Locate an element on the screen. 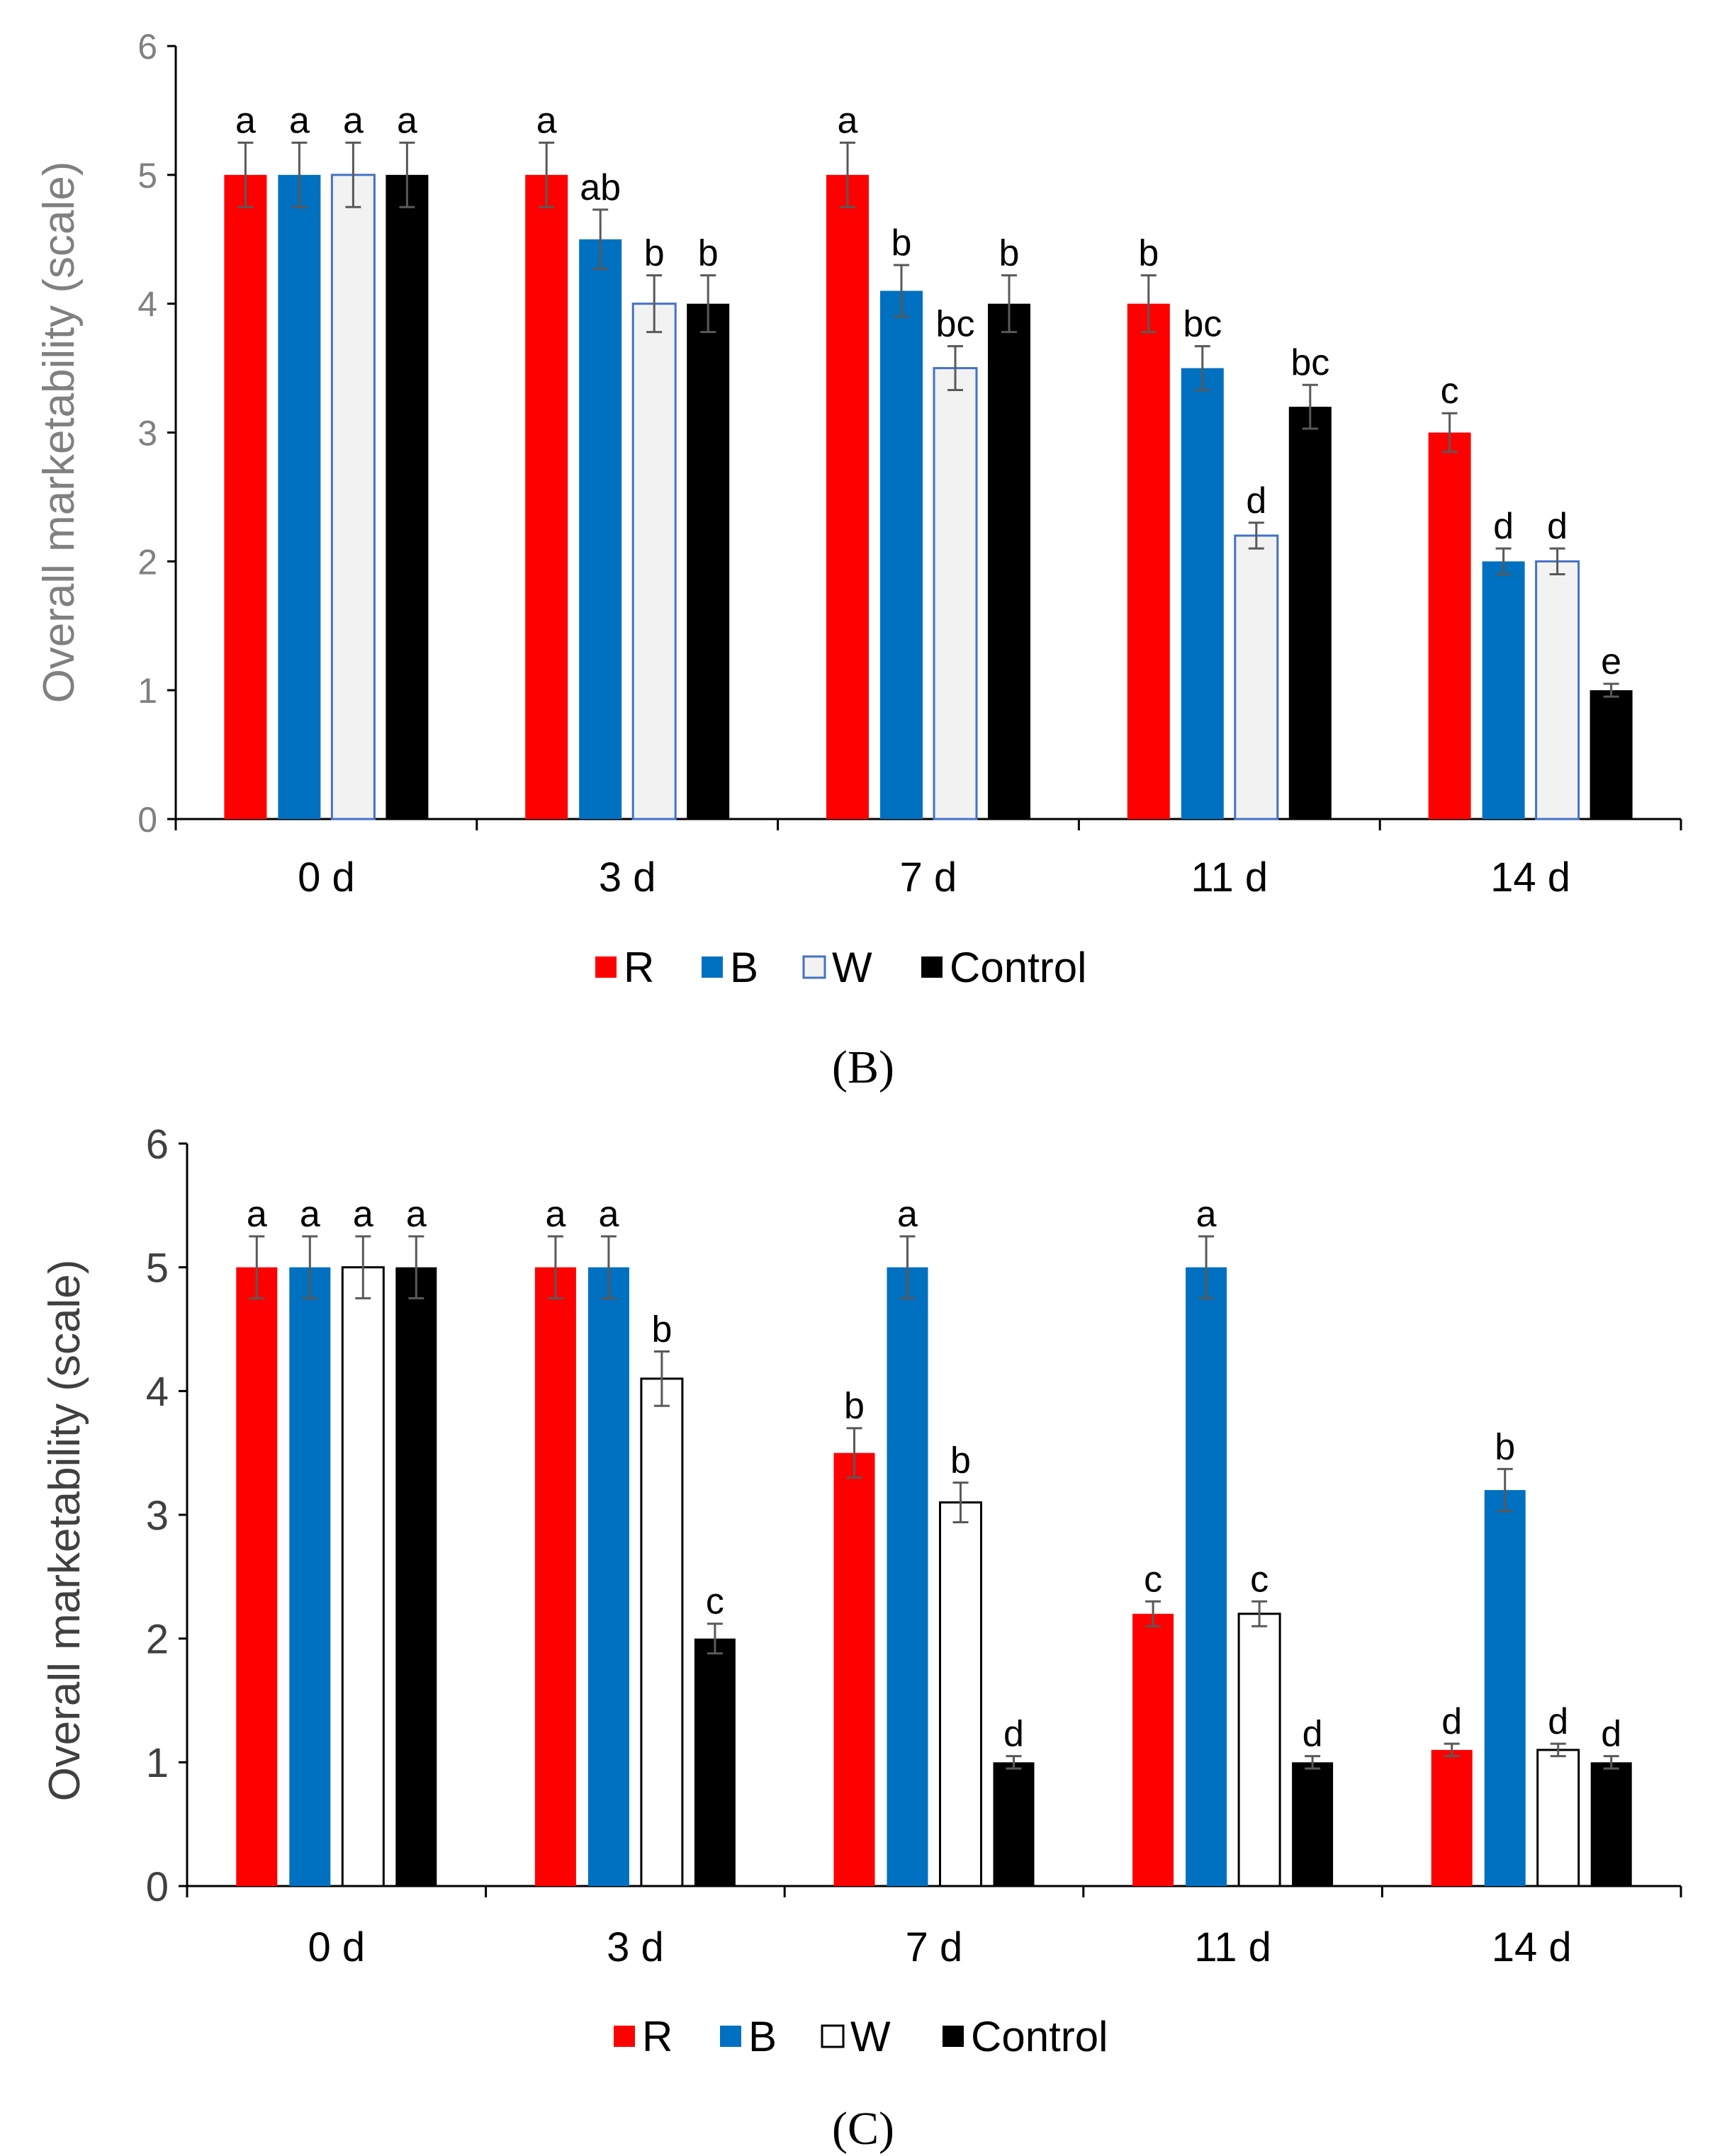  x-tick-label: 3 d is located at coordinates (627, 878).